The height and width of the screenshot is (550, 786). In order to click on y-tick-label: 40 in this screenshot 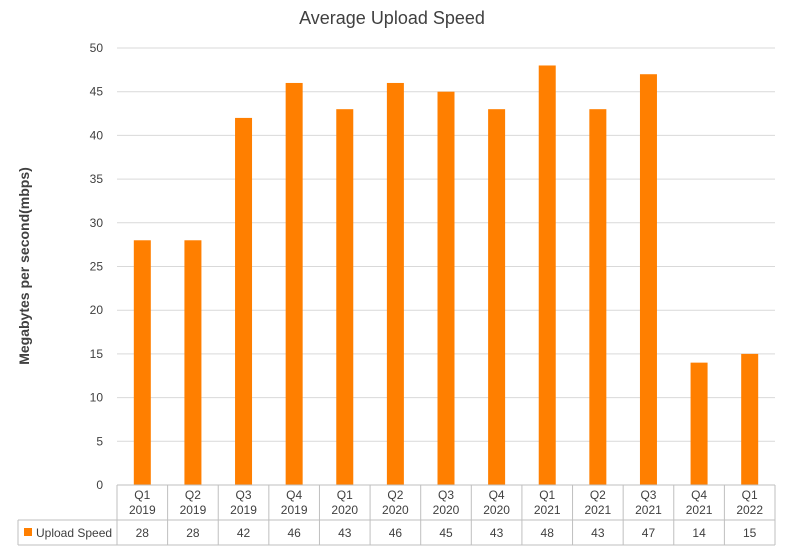, I will do `click(97, 135)`.